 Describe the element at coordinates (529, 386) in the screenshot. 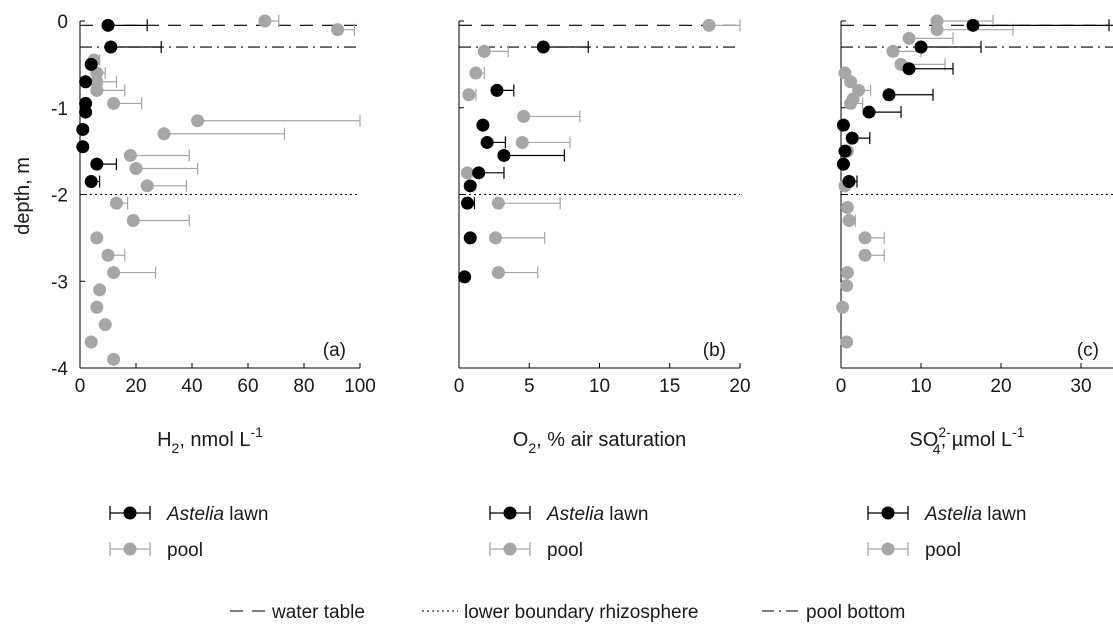

I see `x-tick-label: 5` at that location.